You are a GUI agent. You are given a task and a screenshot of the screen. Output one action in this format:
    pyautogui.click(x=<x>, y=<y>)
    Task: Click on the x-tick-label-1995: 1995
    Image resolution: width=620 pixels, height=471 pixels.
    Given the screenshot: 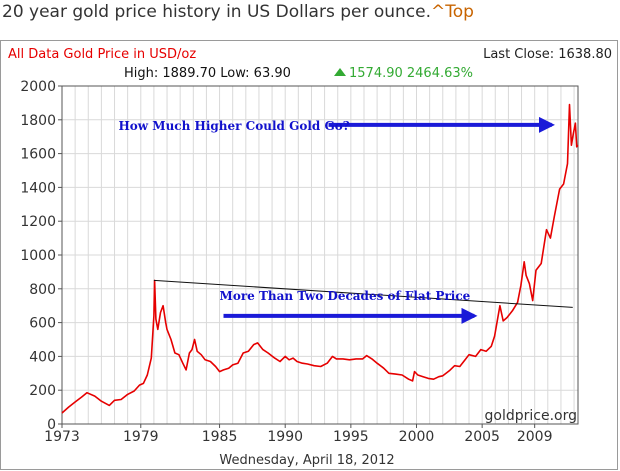 What is the action you would take?
    pyautogui.click(x=351, y=437)
    